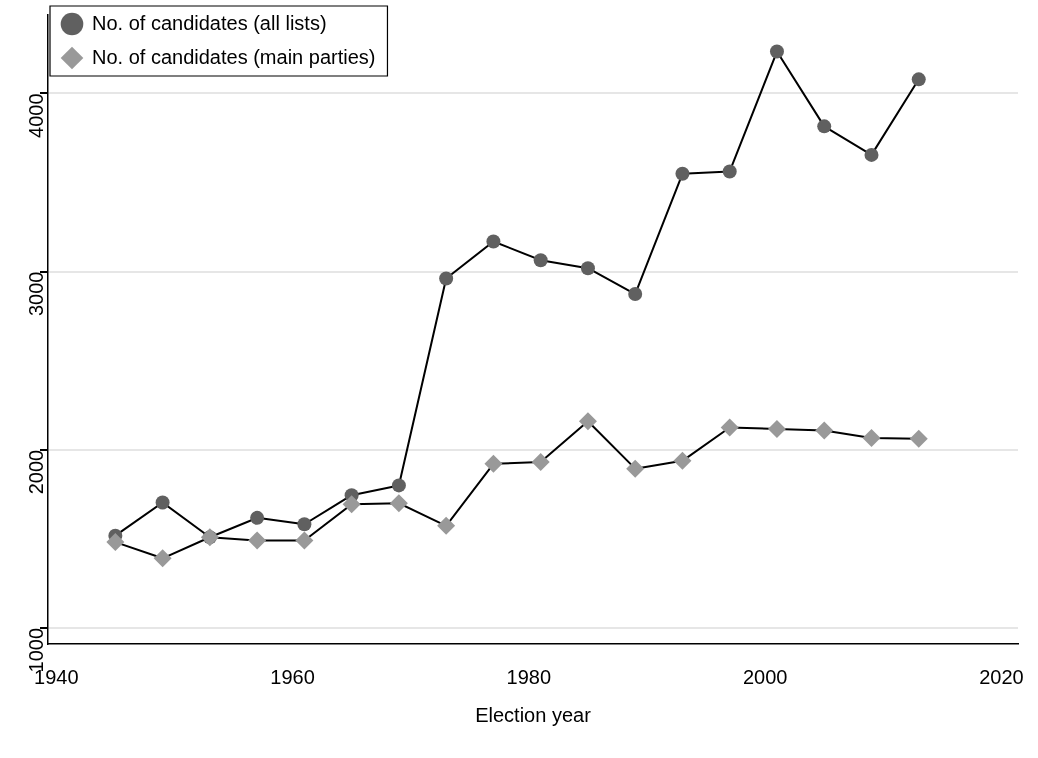 This screenshot has width=1038, height=758. What do you see at coordinates (35, 472) in the screenshot?
I see `y-tick-label: 2000` at bounding box center [35, 472].